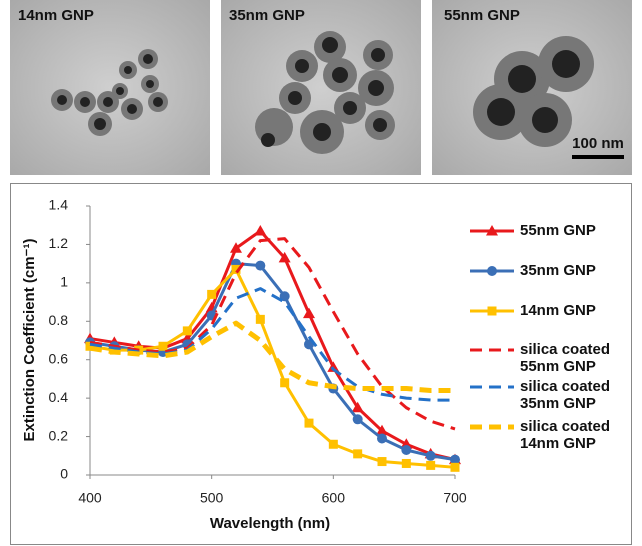  Describe the element at coordinates (565, 395) in the screenshot. I see `legend-label: silica coated 35nm GNP` at that location.